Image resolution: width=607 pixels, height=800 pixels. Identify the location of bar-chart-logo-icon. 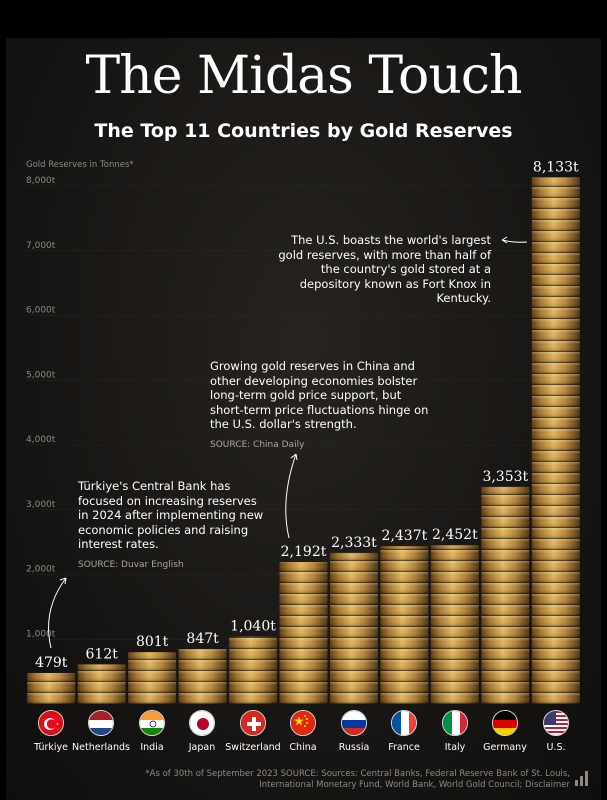
(581, 778).